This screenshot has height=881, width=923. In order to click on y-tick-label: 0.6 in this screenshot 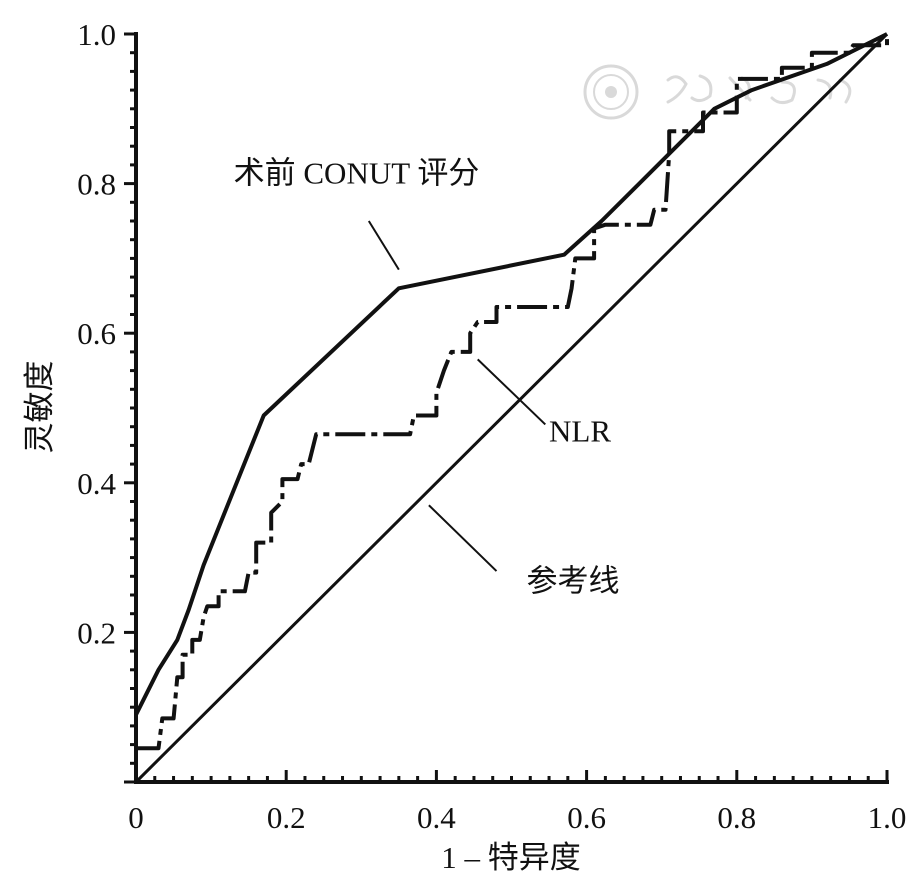, I will do `click(96, 333)`.